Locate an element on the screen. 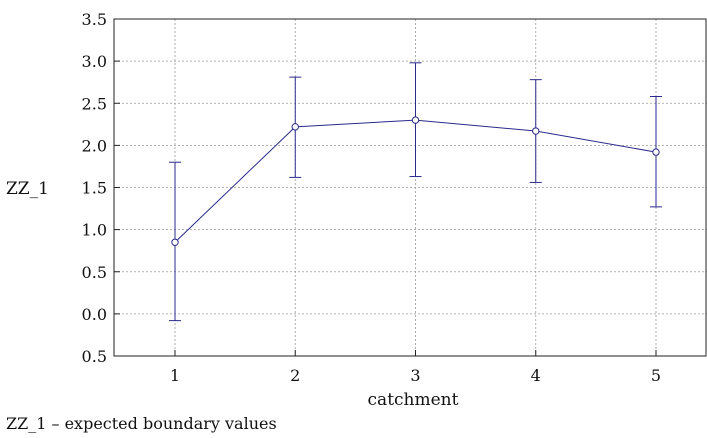 The image size is (707, 438). y-tick-label: 0.0 is located at coordinates (94, 314).